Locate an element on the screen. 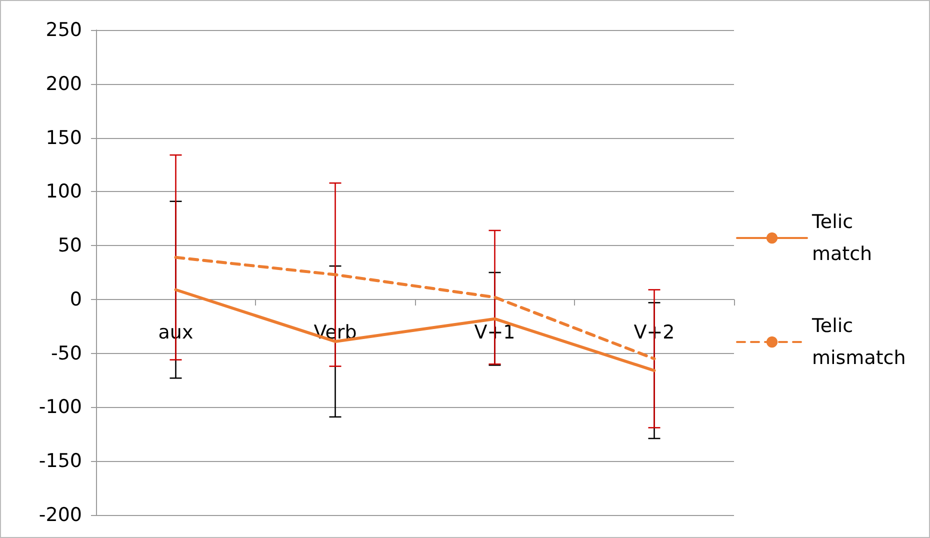 The image size is (930, 538). y-tick-label: -200 is located at coordinates (60, 515).